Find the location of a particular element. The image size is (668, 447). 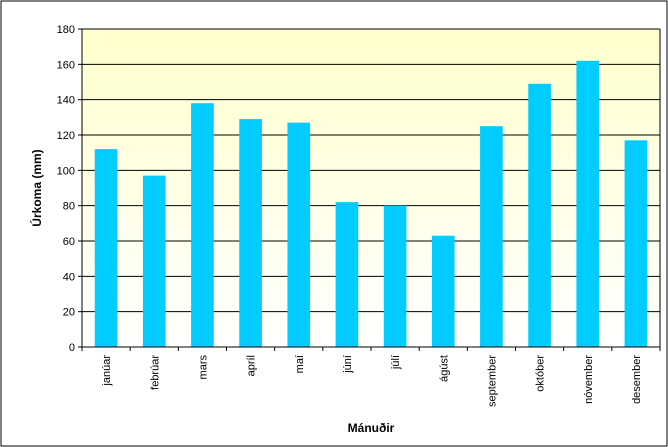

x-tick-label: janúar is located at coordinates (107, 371).